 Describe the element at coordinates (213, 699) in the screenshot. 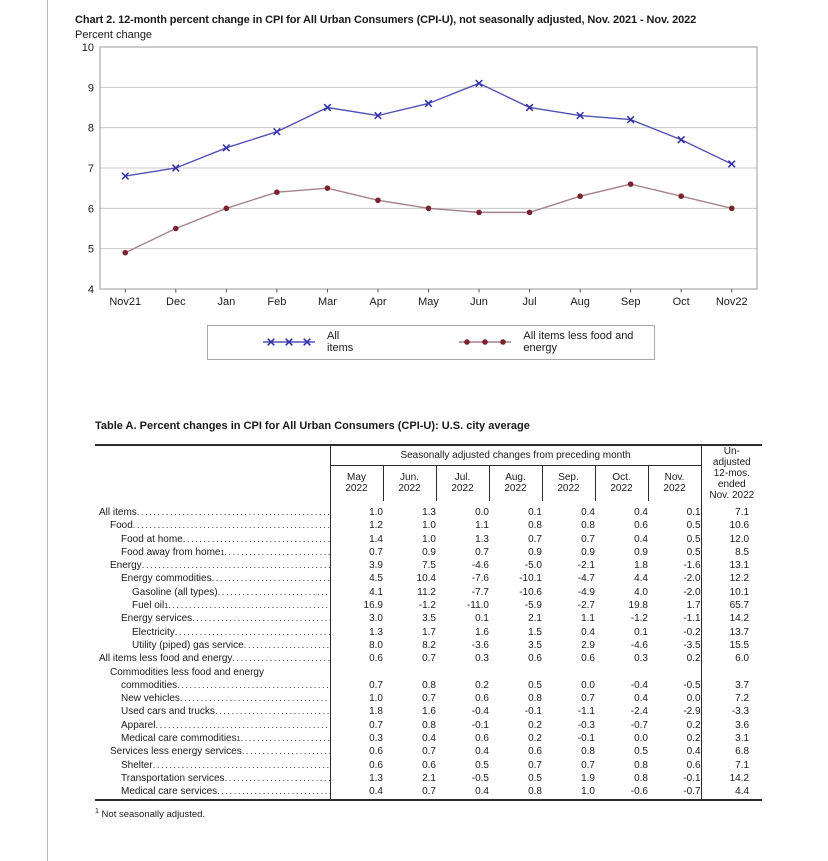

I see `row-label: New vehicles` at that location.